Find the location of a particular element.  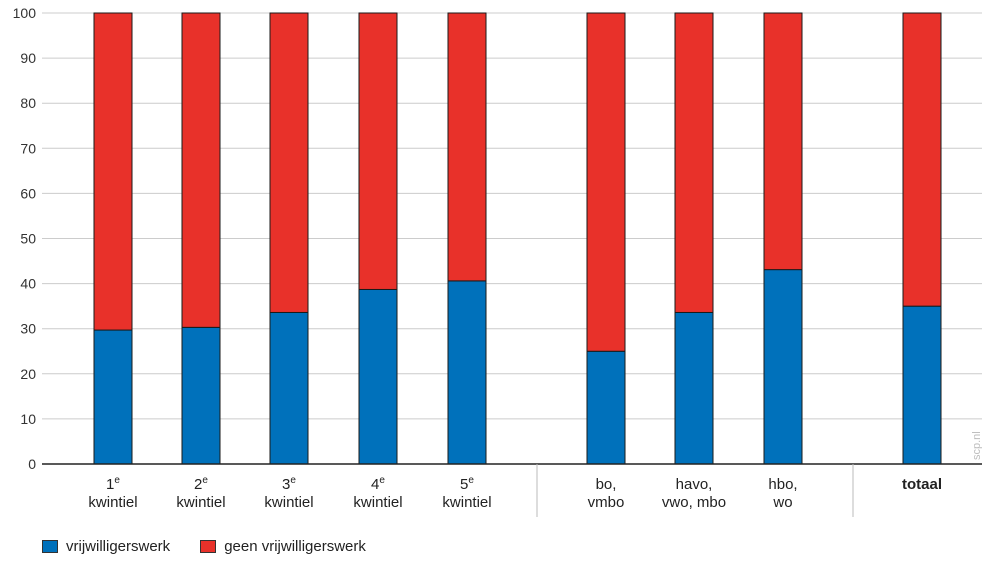

x-category-label: wo is located at coordinates (782, 502).